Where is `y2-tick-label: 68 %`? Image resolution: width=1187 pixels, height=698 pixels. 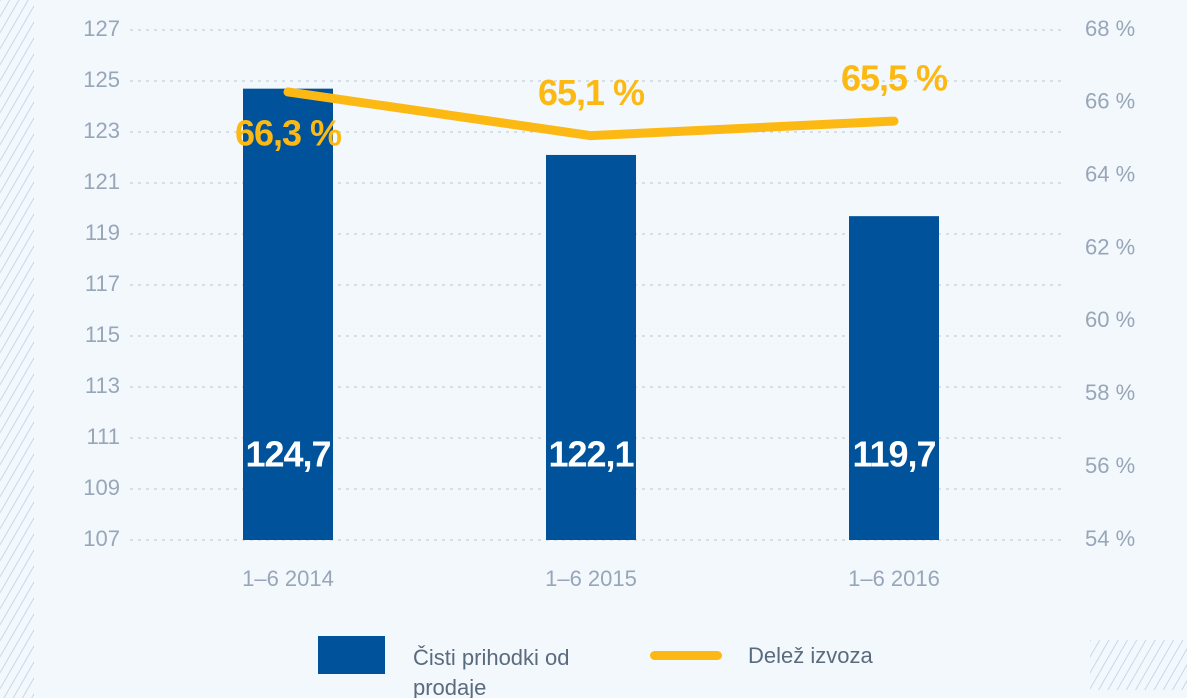
y2-tick-label: 68 % is located at coordinates (1110, 28).